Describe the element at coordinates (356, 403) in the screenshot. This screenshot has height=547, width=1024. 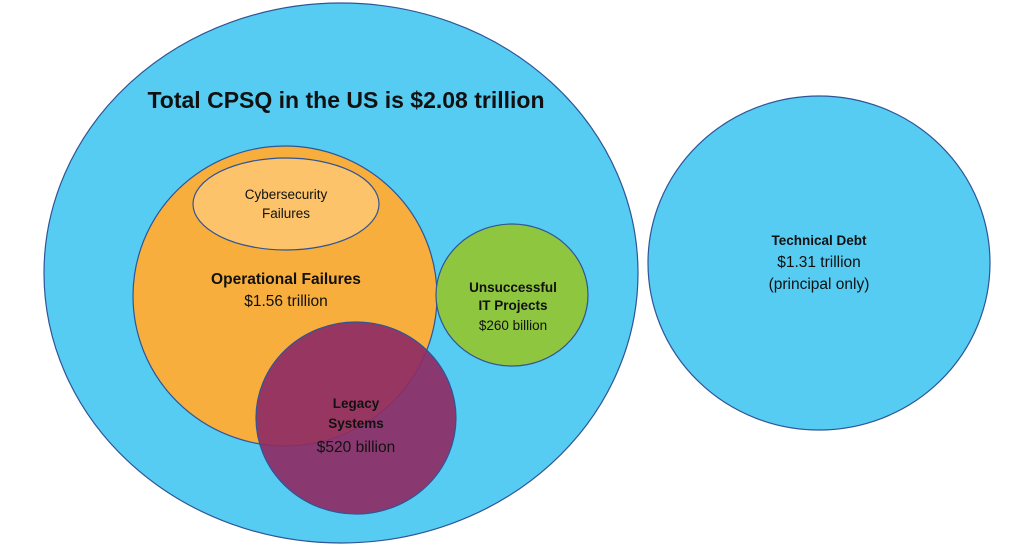
I see `legacy-label-line1: Legacy` at that location.